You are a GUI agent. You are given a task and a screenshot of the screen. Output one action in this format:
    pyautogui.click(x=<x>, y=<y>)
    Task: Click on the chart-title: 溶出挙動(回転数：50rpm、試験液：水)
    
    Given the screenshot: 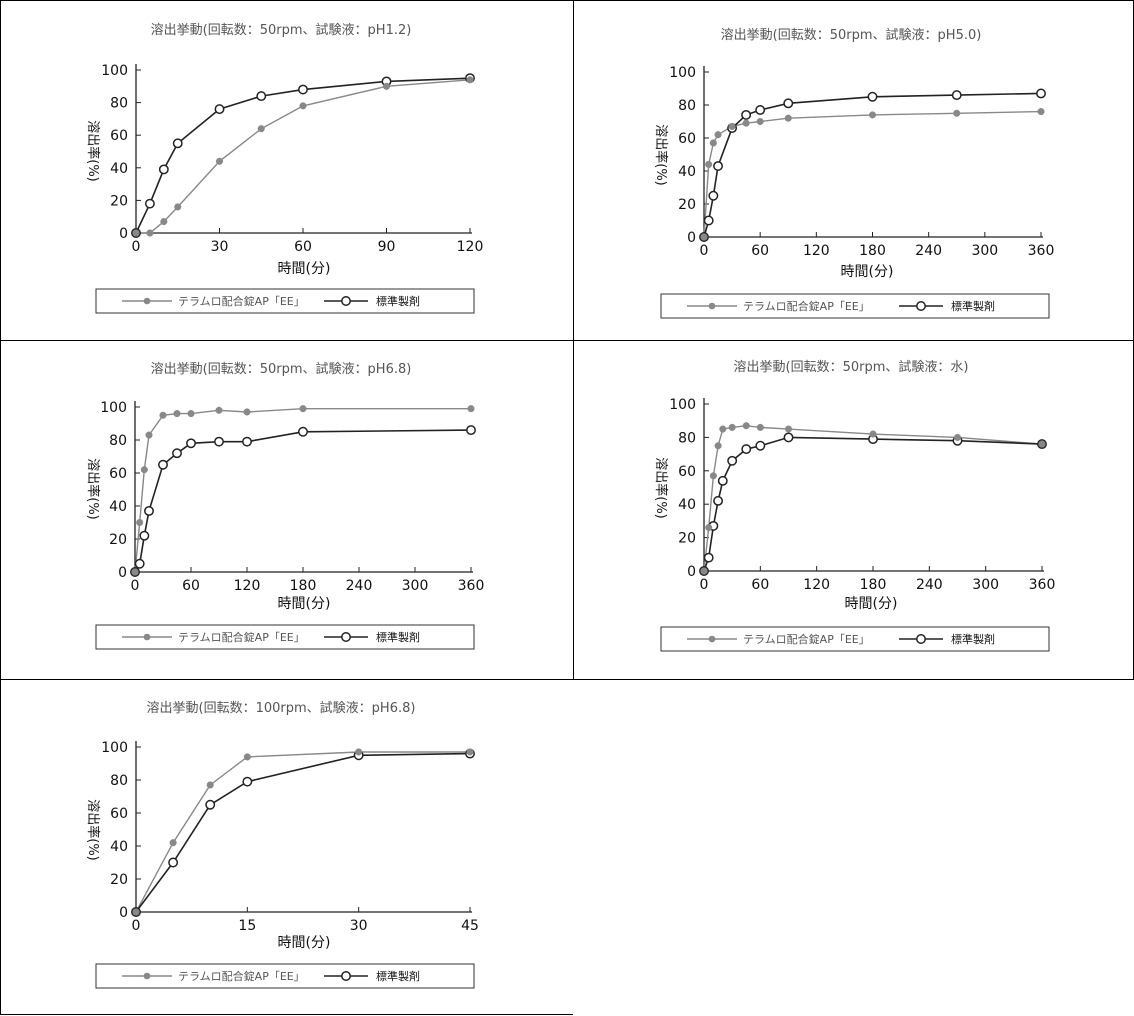 What is the action you would take?
    pyautogui.click(x=851, y=367)
    